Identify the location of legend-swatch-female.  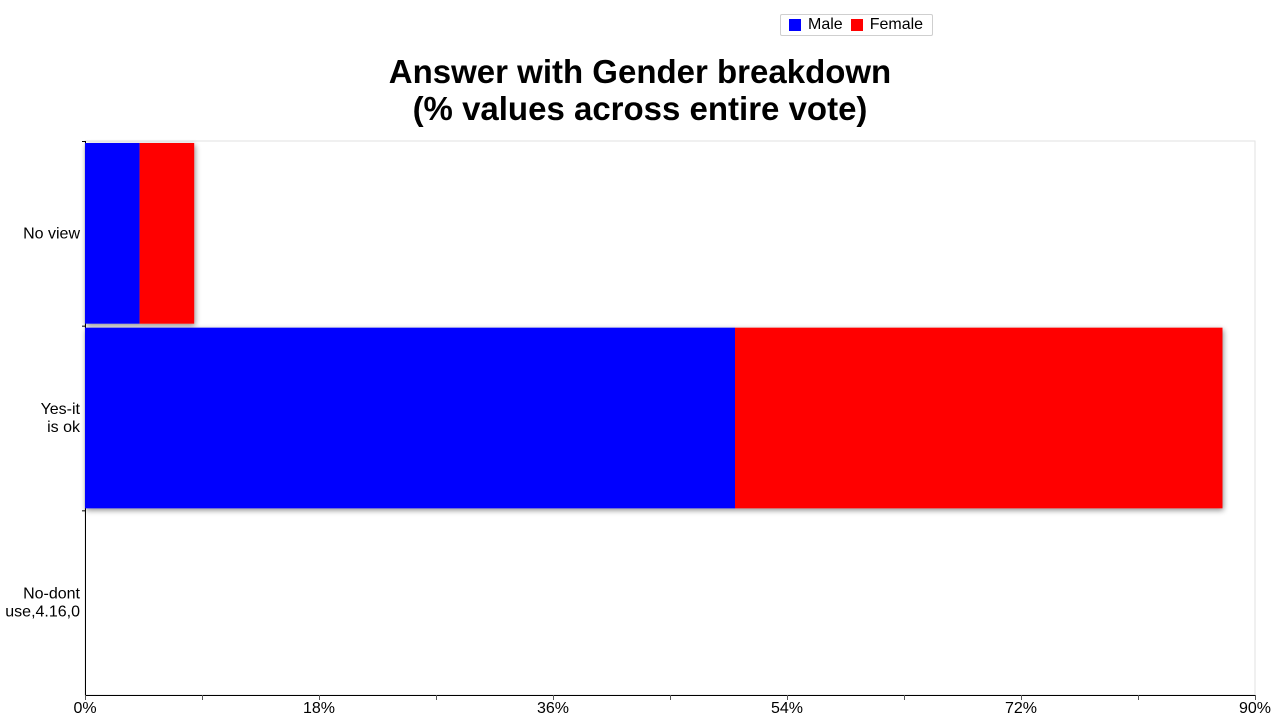
(856, 25).